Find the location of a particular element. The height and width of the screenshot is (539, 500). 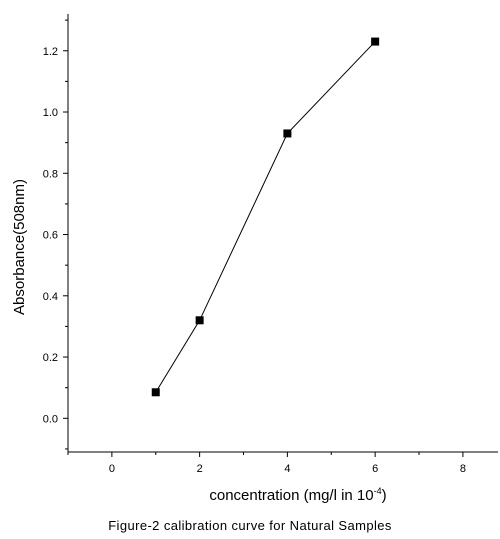

x-axis-title: concentration (mg/l in 10-4) is located at coordinates (297, 495).